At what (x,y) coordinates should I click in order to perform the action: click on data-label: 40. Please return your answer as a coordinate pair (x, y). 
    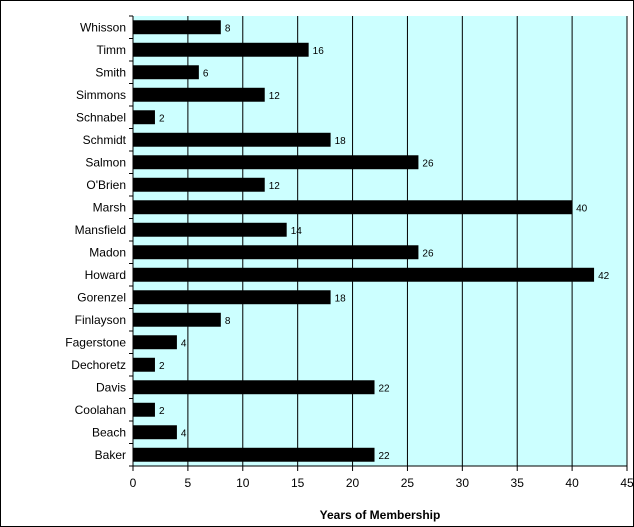
    Looking at the image, I should click on (582, 208).